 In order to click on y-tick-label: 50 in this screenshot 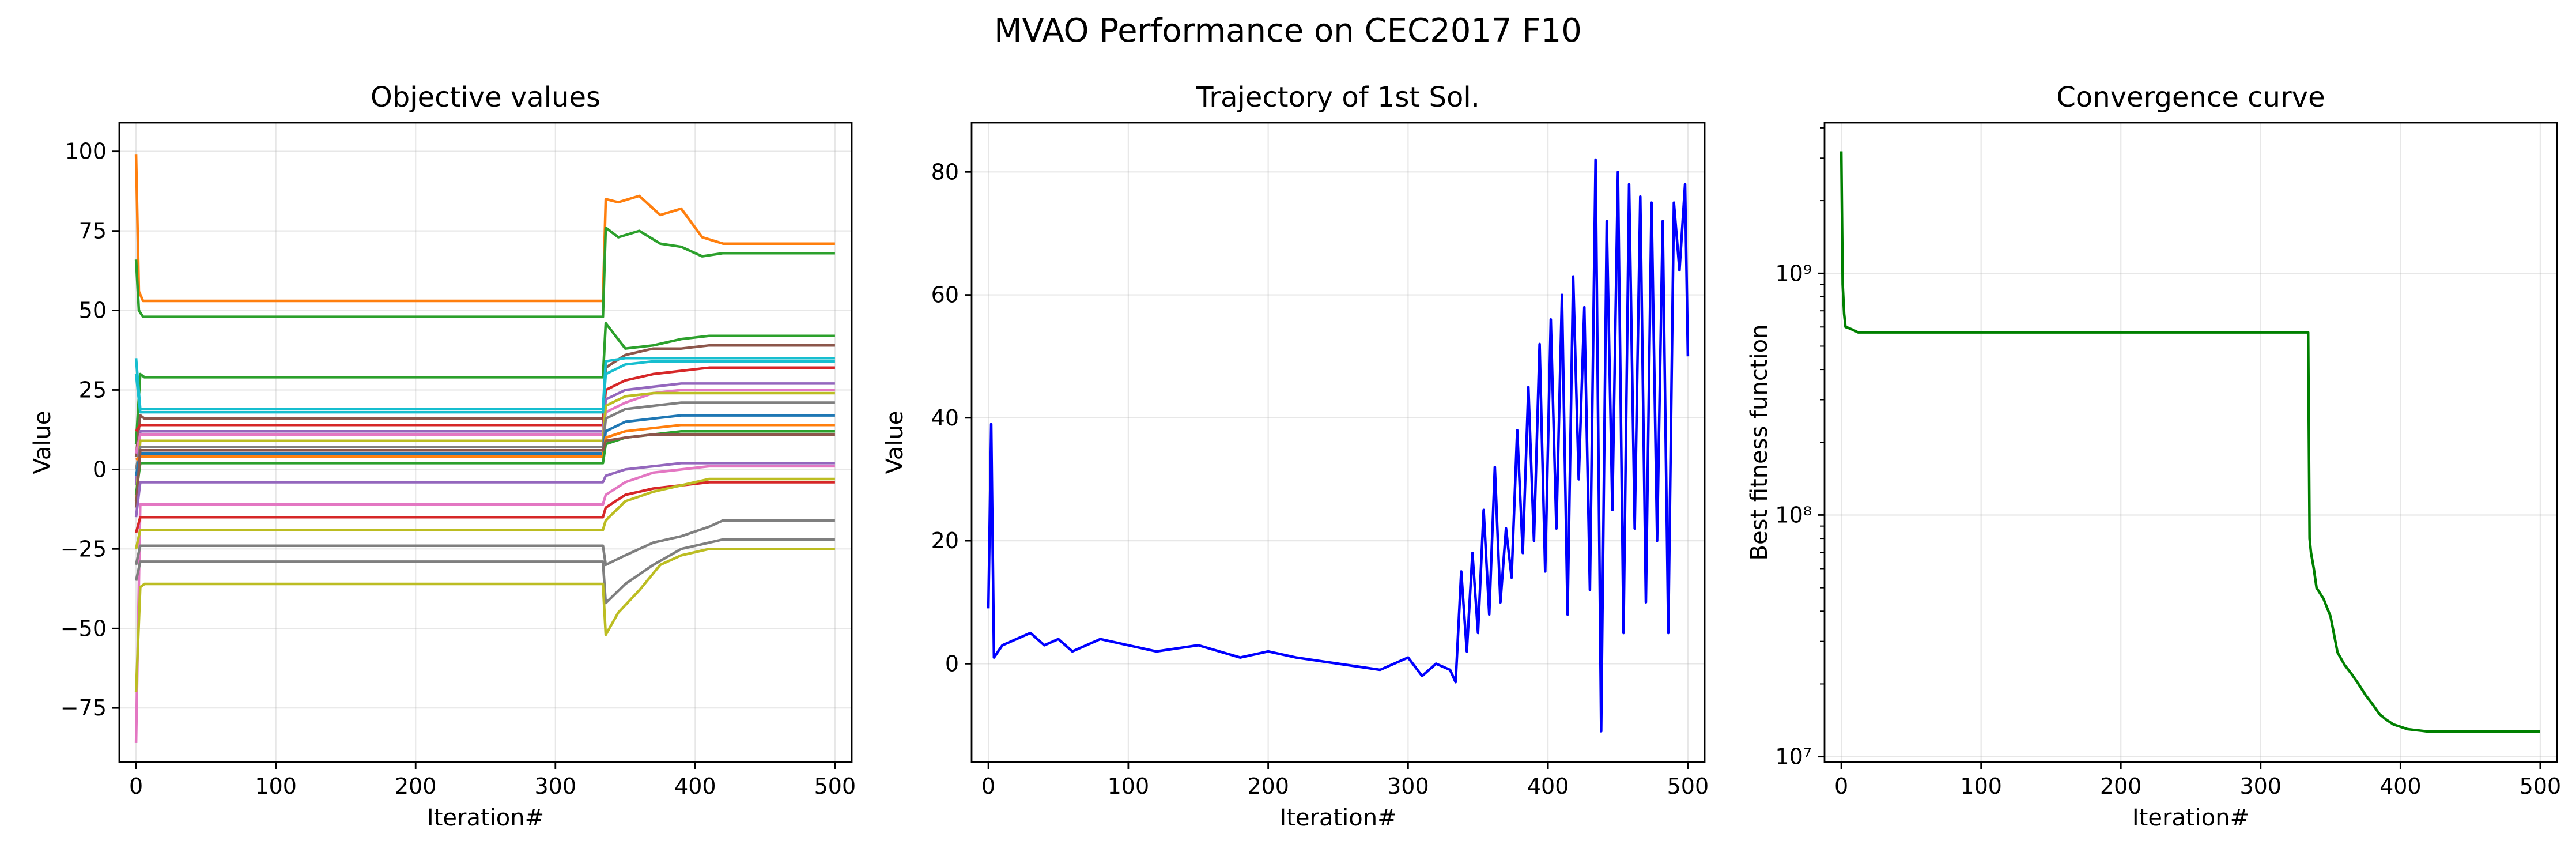, I will do `click(93, 310)`.